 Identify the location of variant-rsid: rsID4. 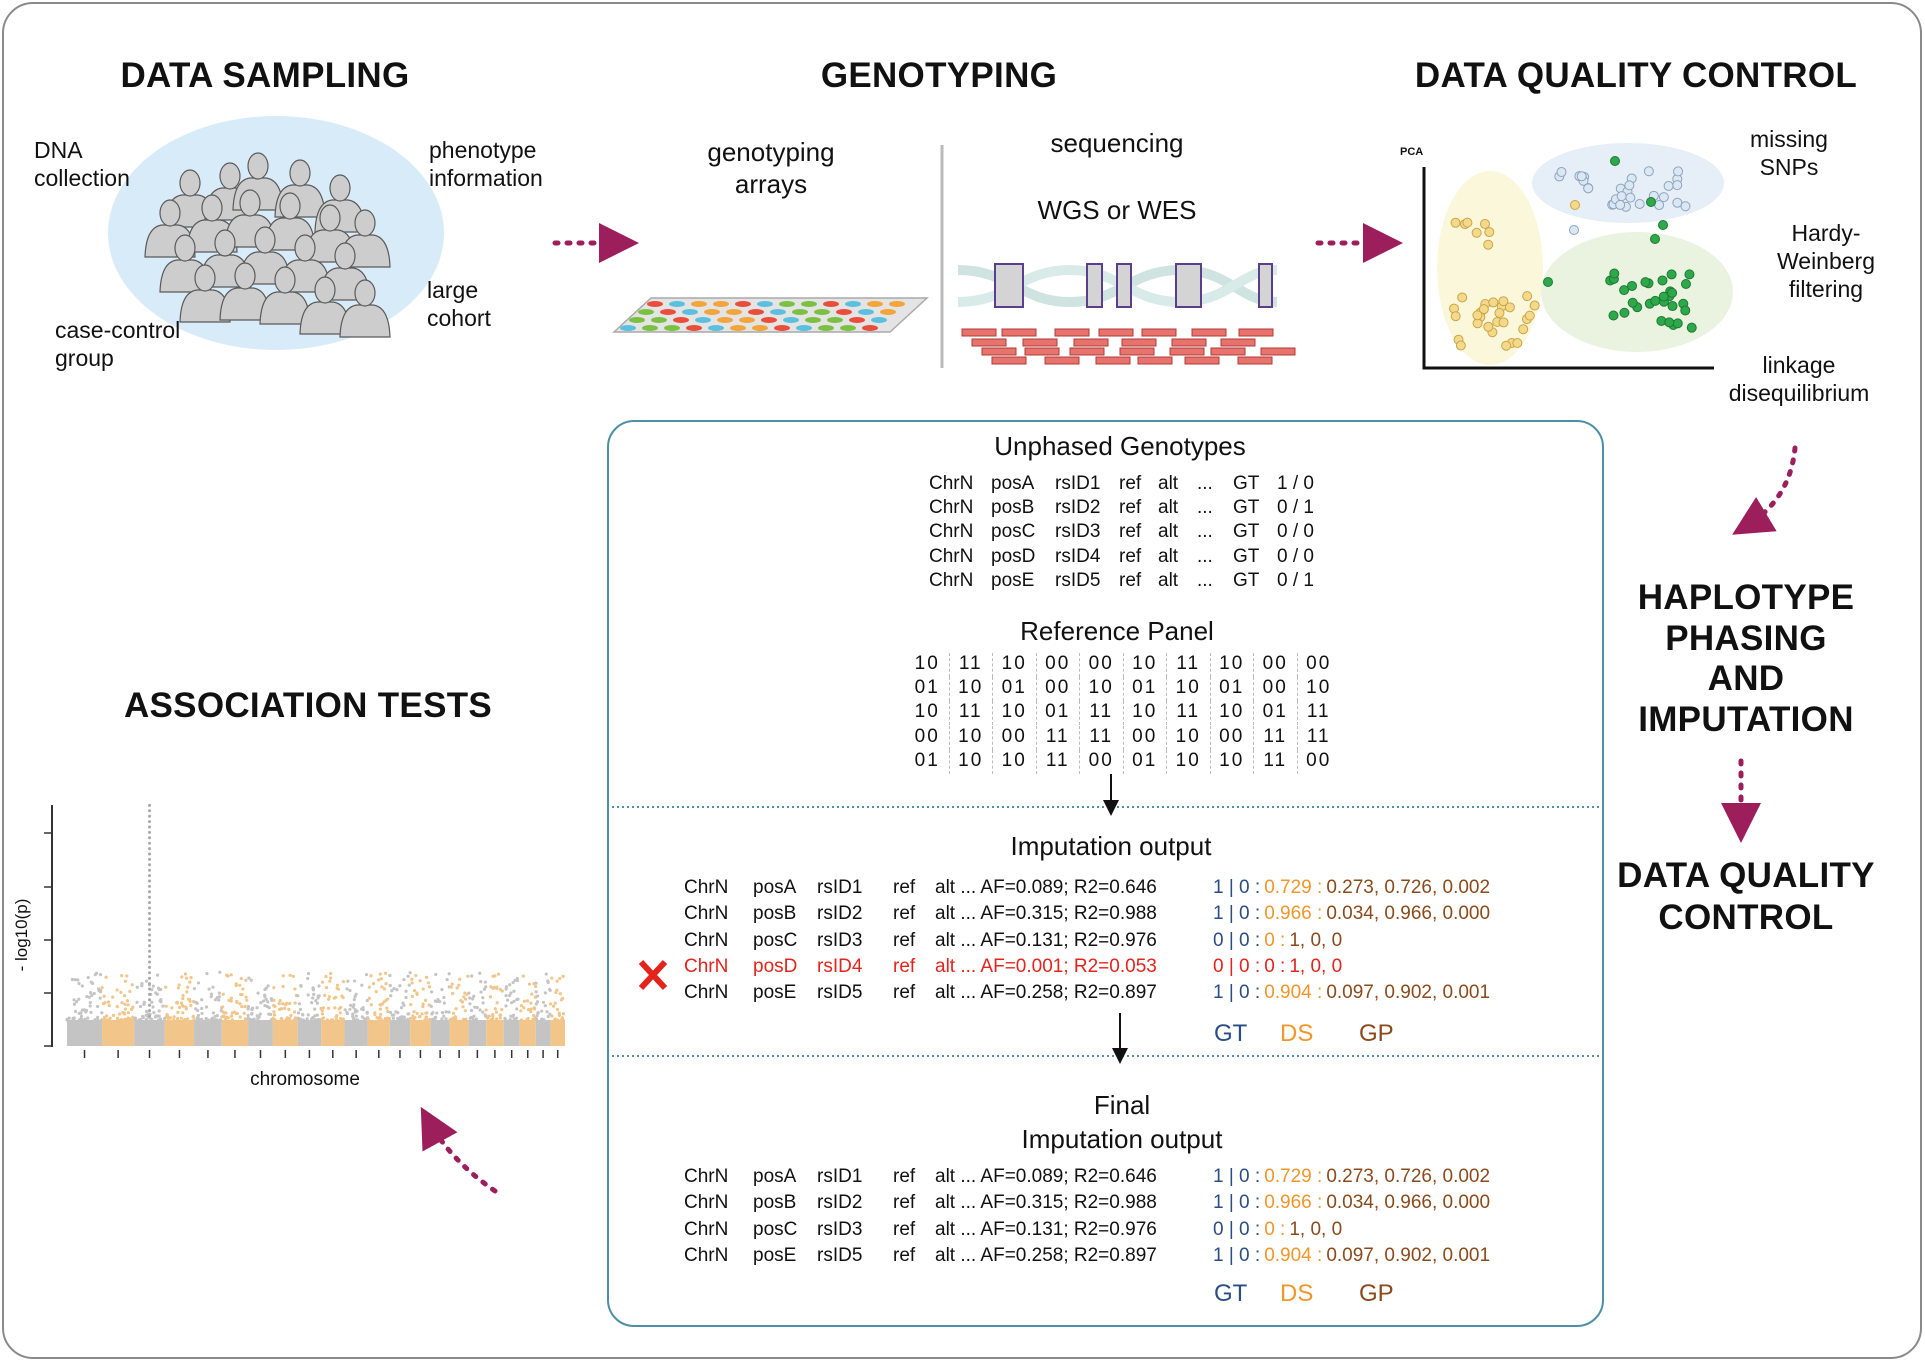
(840, 966).